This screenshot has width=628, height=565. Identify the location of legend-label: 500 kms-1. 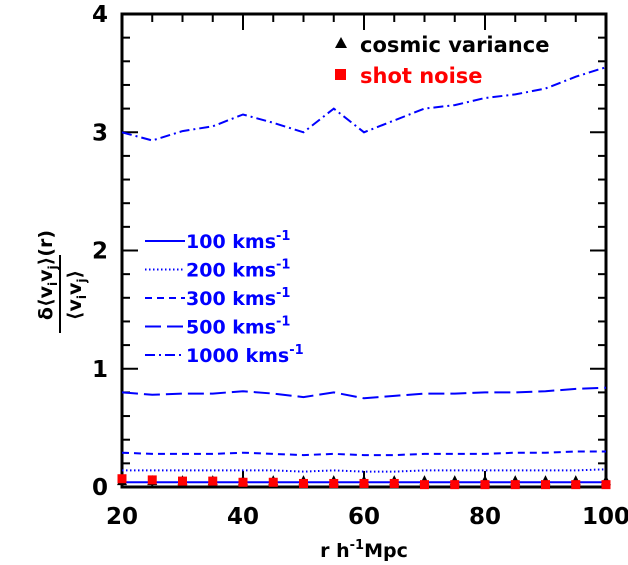
(238, 327).